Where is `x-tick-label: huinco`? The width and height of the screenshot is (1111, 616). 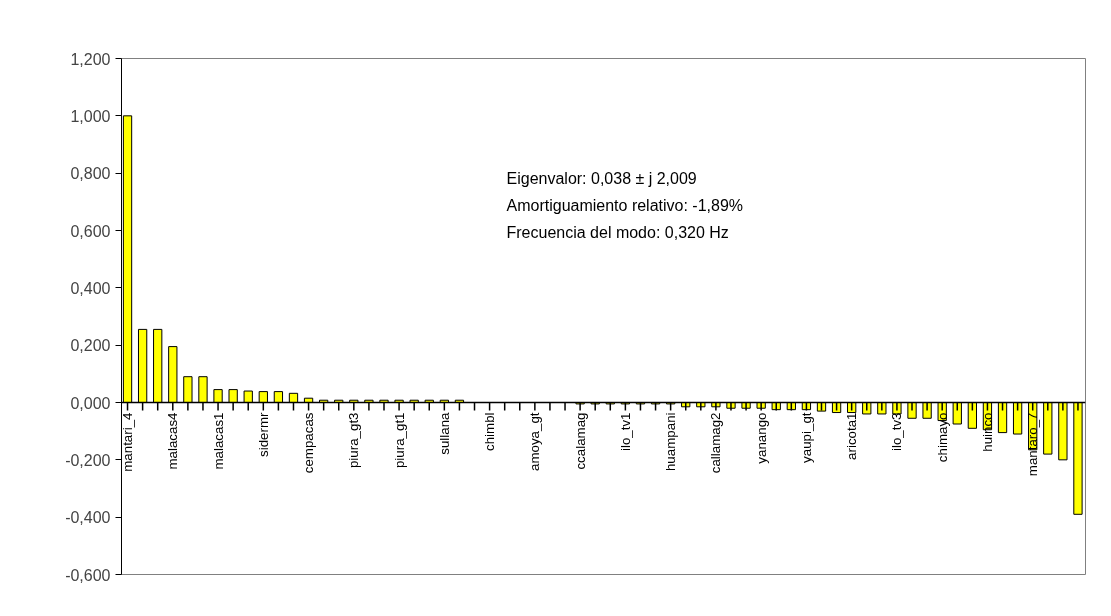 x-tick-label: huinco is located at coordinates (987, 432).